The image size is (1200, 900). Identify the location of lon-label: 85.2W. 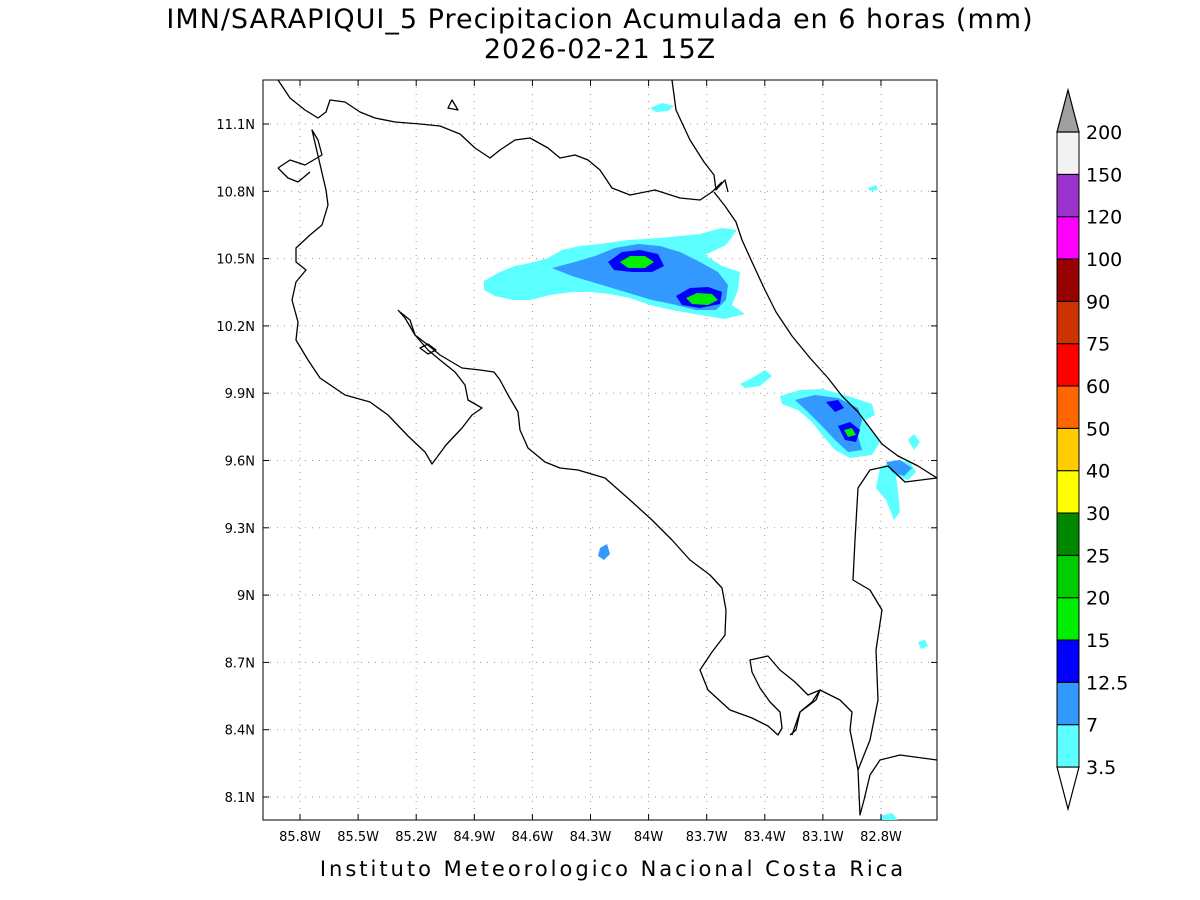
(416, 837).